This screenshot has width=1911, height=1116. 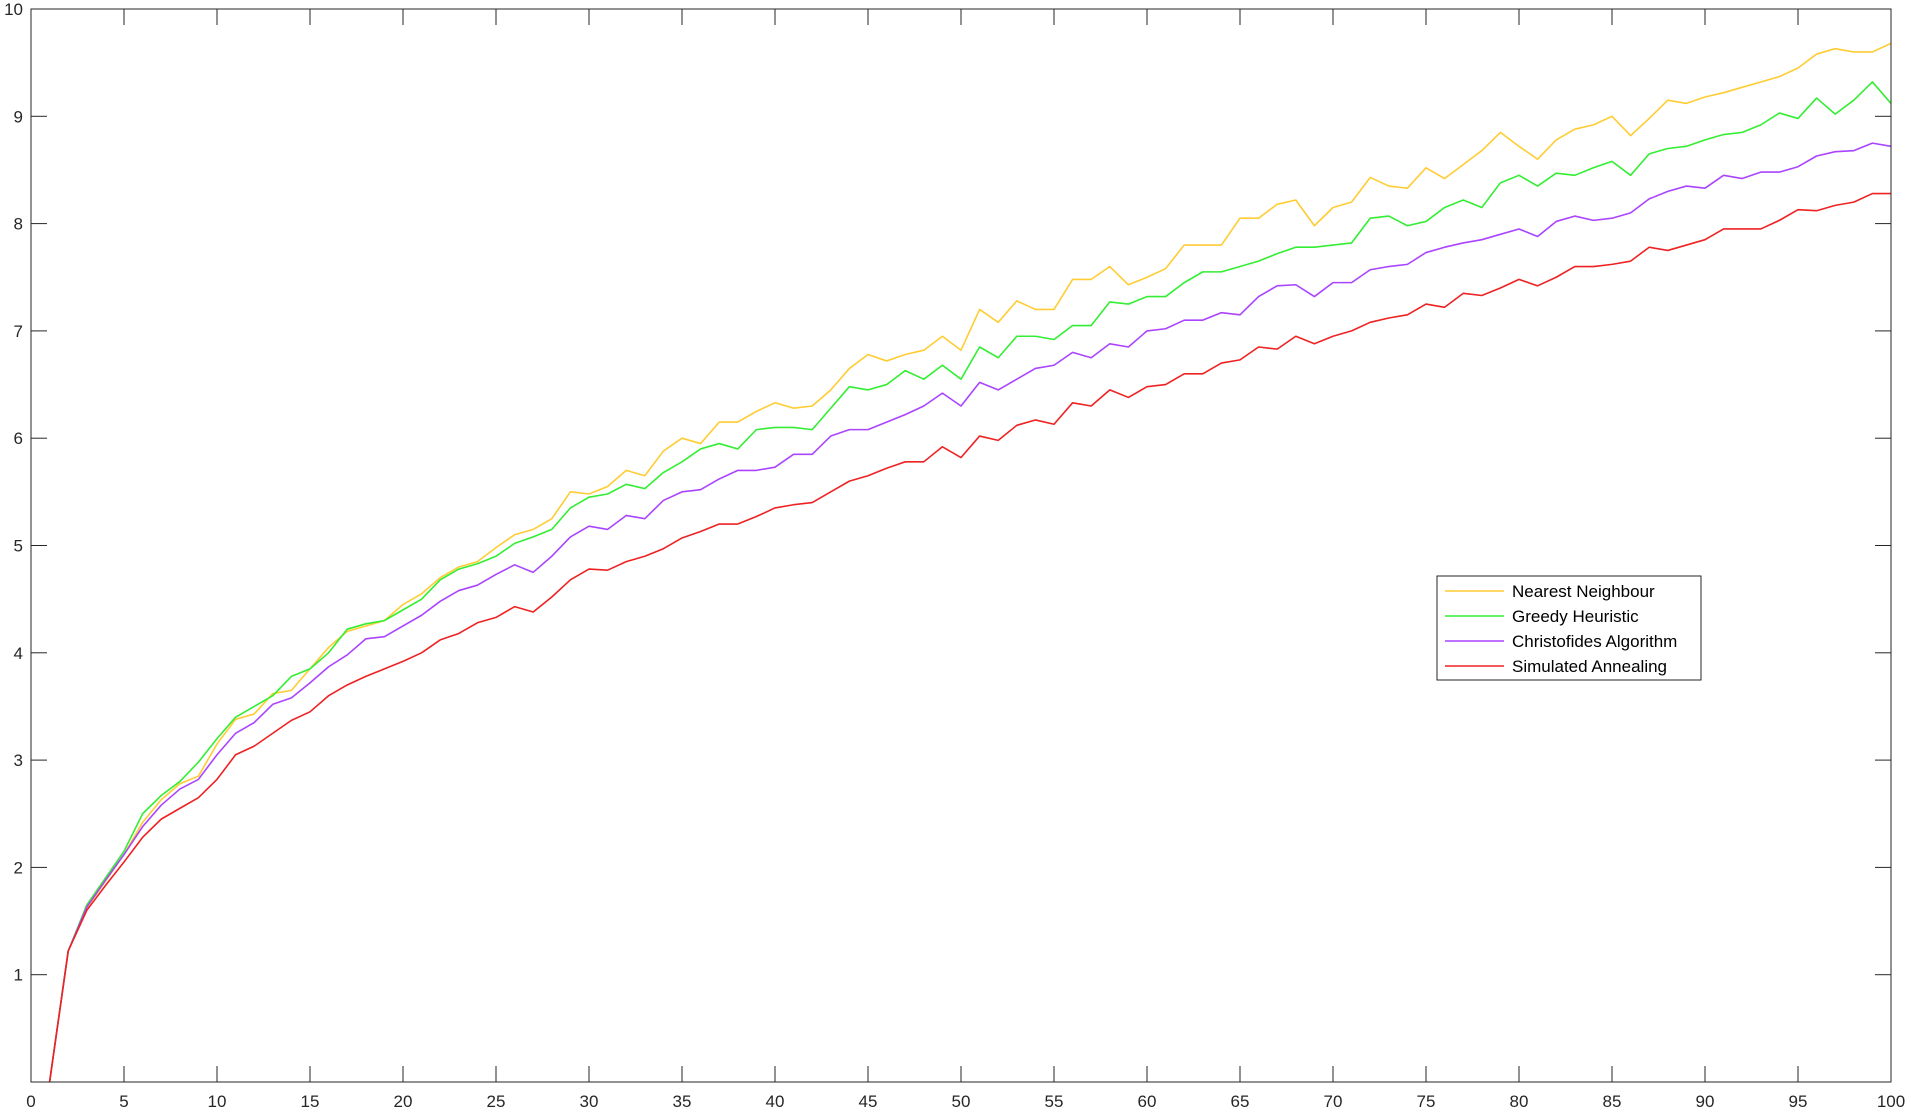 I want to click on x-tick-label-20: 100, so click(x=1891, y=1101).